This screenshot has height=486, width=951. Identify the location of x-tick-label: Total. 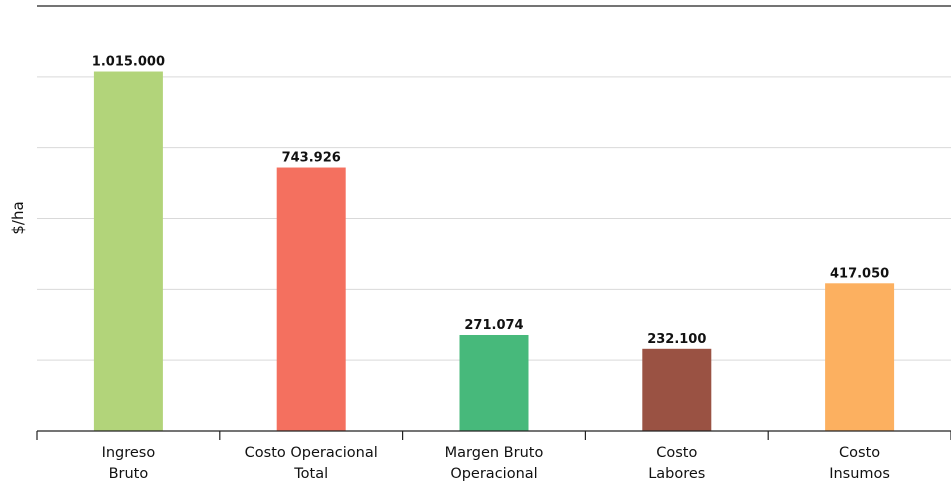
(310, 474).